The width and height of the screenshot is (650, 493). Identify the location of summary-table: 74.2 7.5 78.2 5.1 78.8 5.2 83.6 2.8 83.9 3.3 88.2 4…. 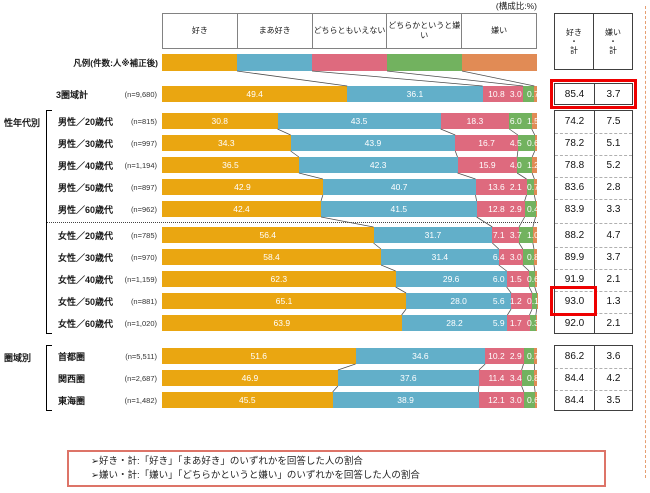
(593, 222).